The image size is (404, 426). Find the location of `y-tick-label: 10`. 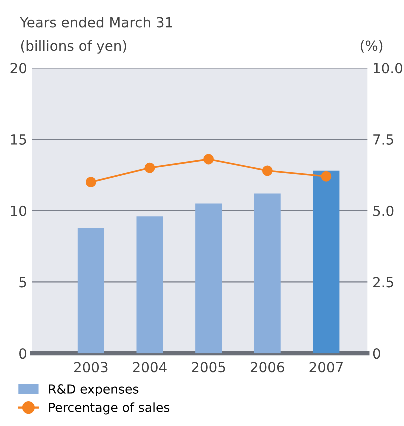

y-tick-label: 10 is located at coordinates (19, 211).